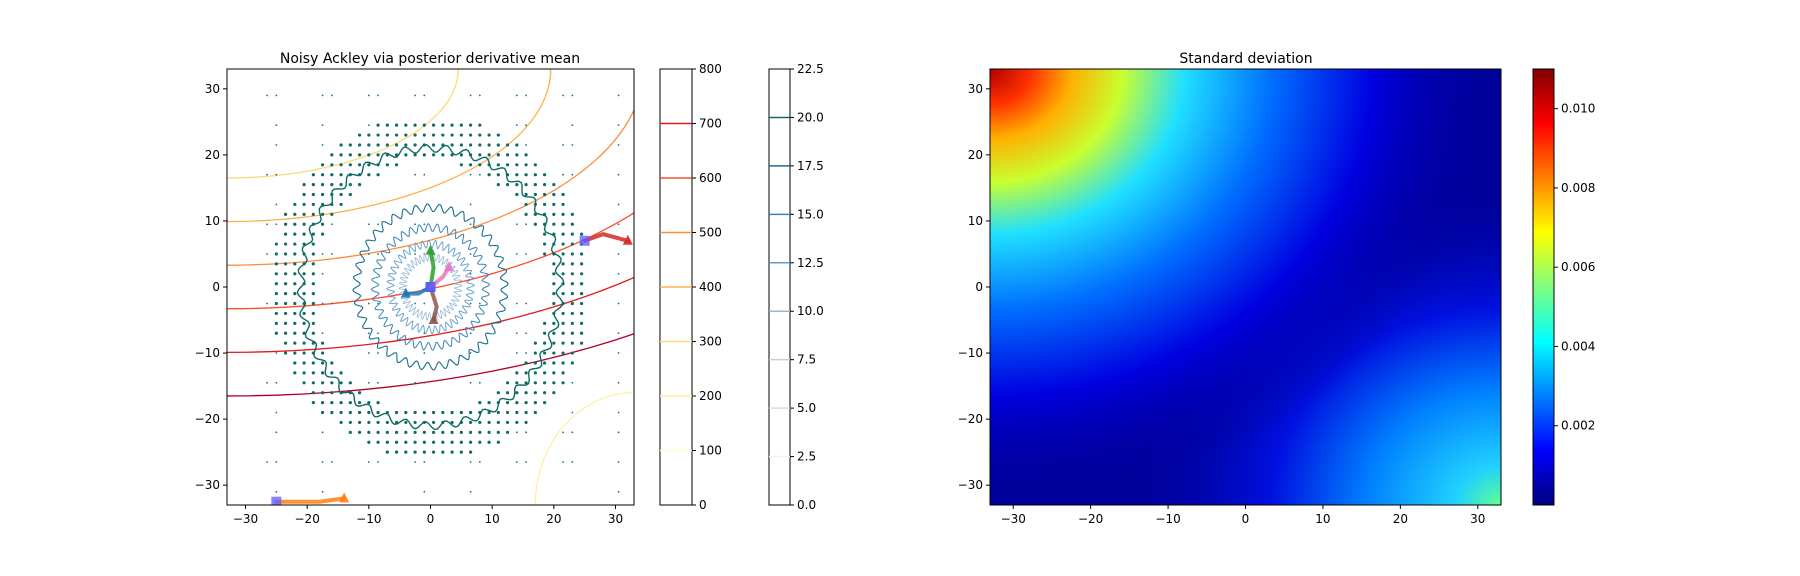 This screenshot has width=1800, height=576. I want to click on colorbar-2: 0.0 2.5 5.0 7.5 10.0 12.5 15.0 17.5 20.0 22.5, so click(796, 287).